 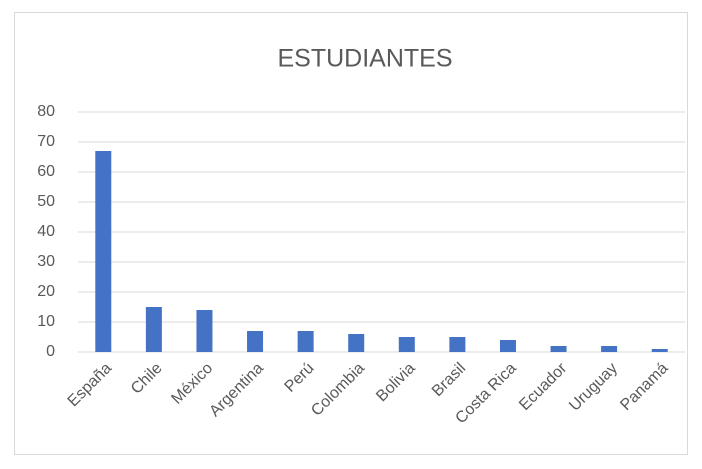 I want to click on y-tick-label: 60, so click(x=46, y=171).